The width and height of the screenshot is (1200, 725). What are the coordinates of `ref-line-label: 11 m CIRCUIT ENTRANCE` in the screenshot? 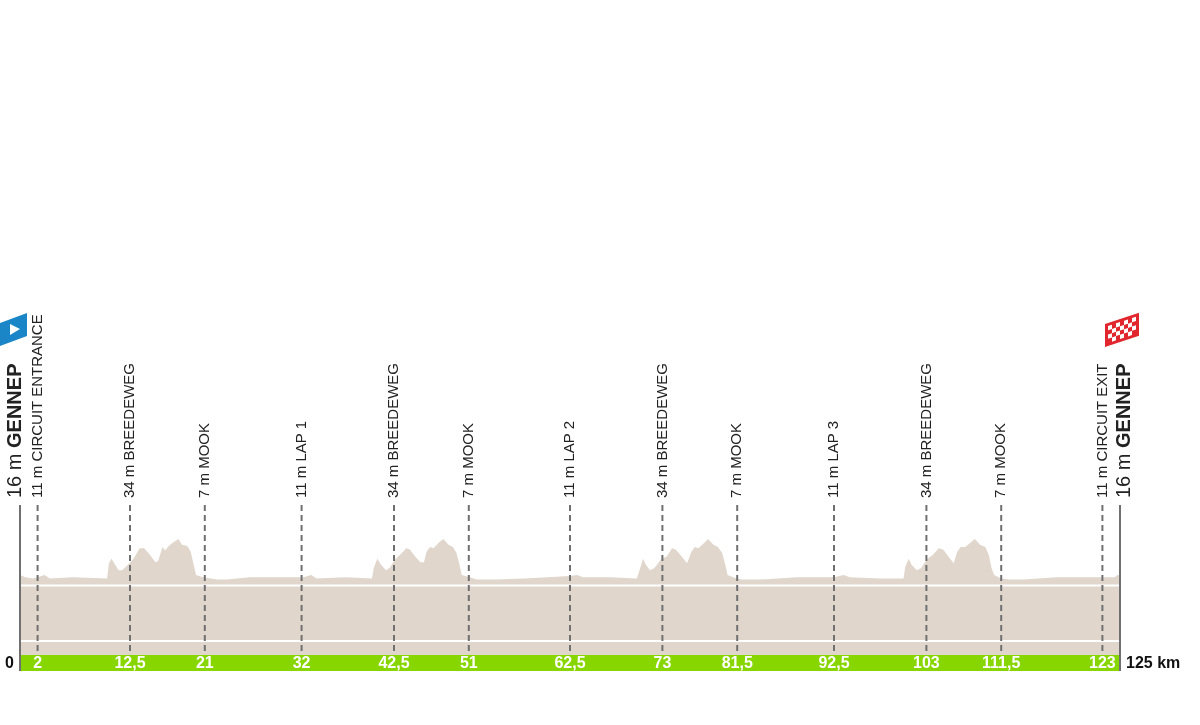 It's located at (36, 406).